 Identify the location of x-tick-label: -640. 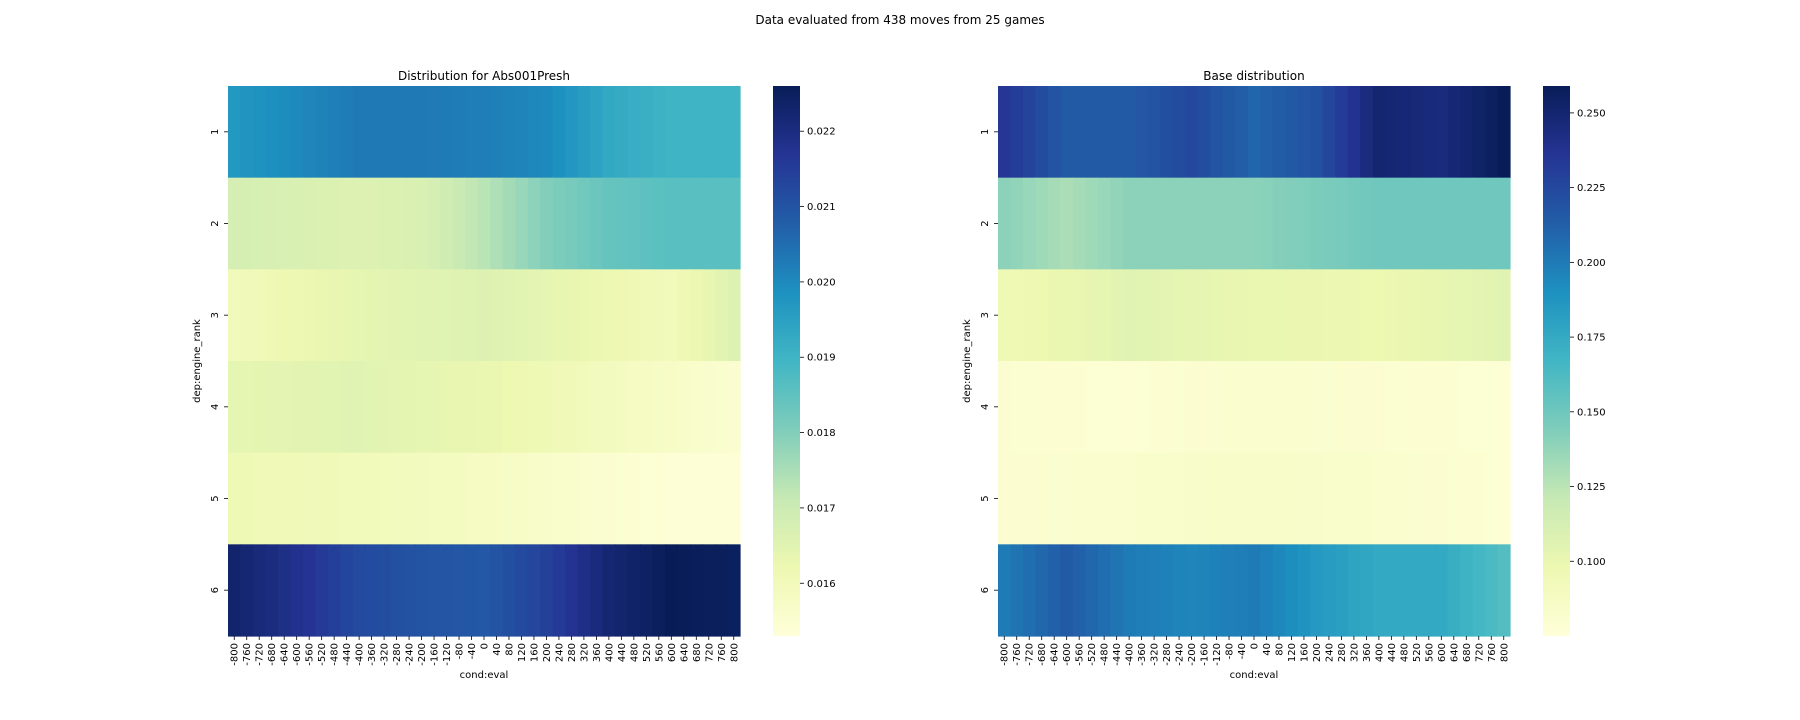
(1055, 654).